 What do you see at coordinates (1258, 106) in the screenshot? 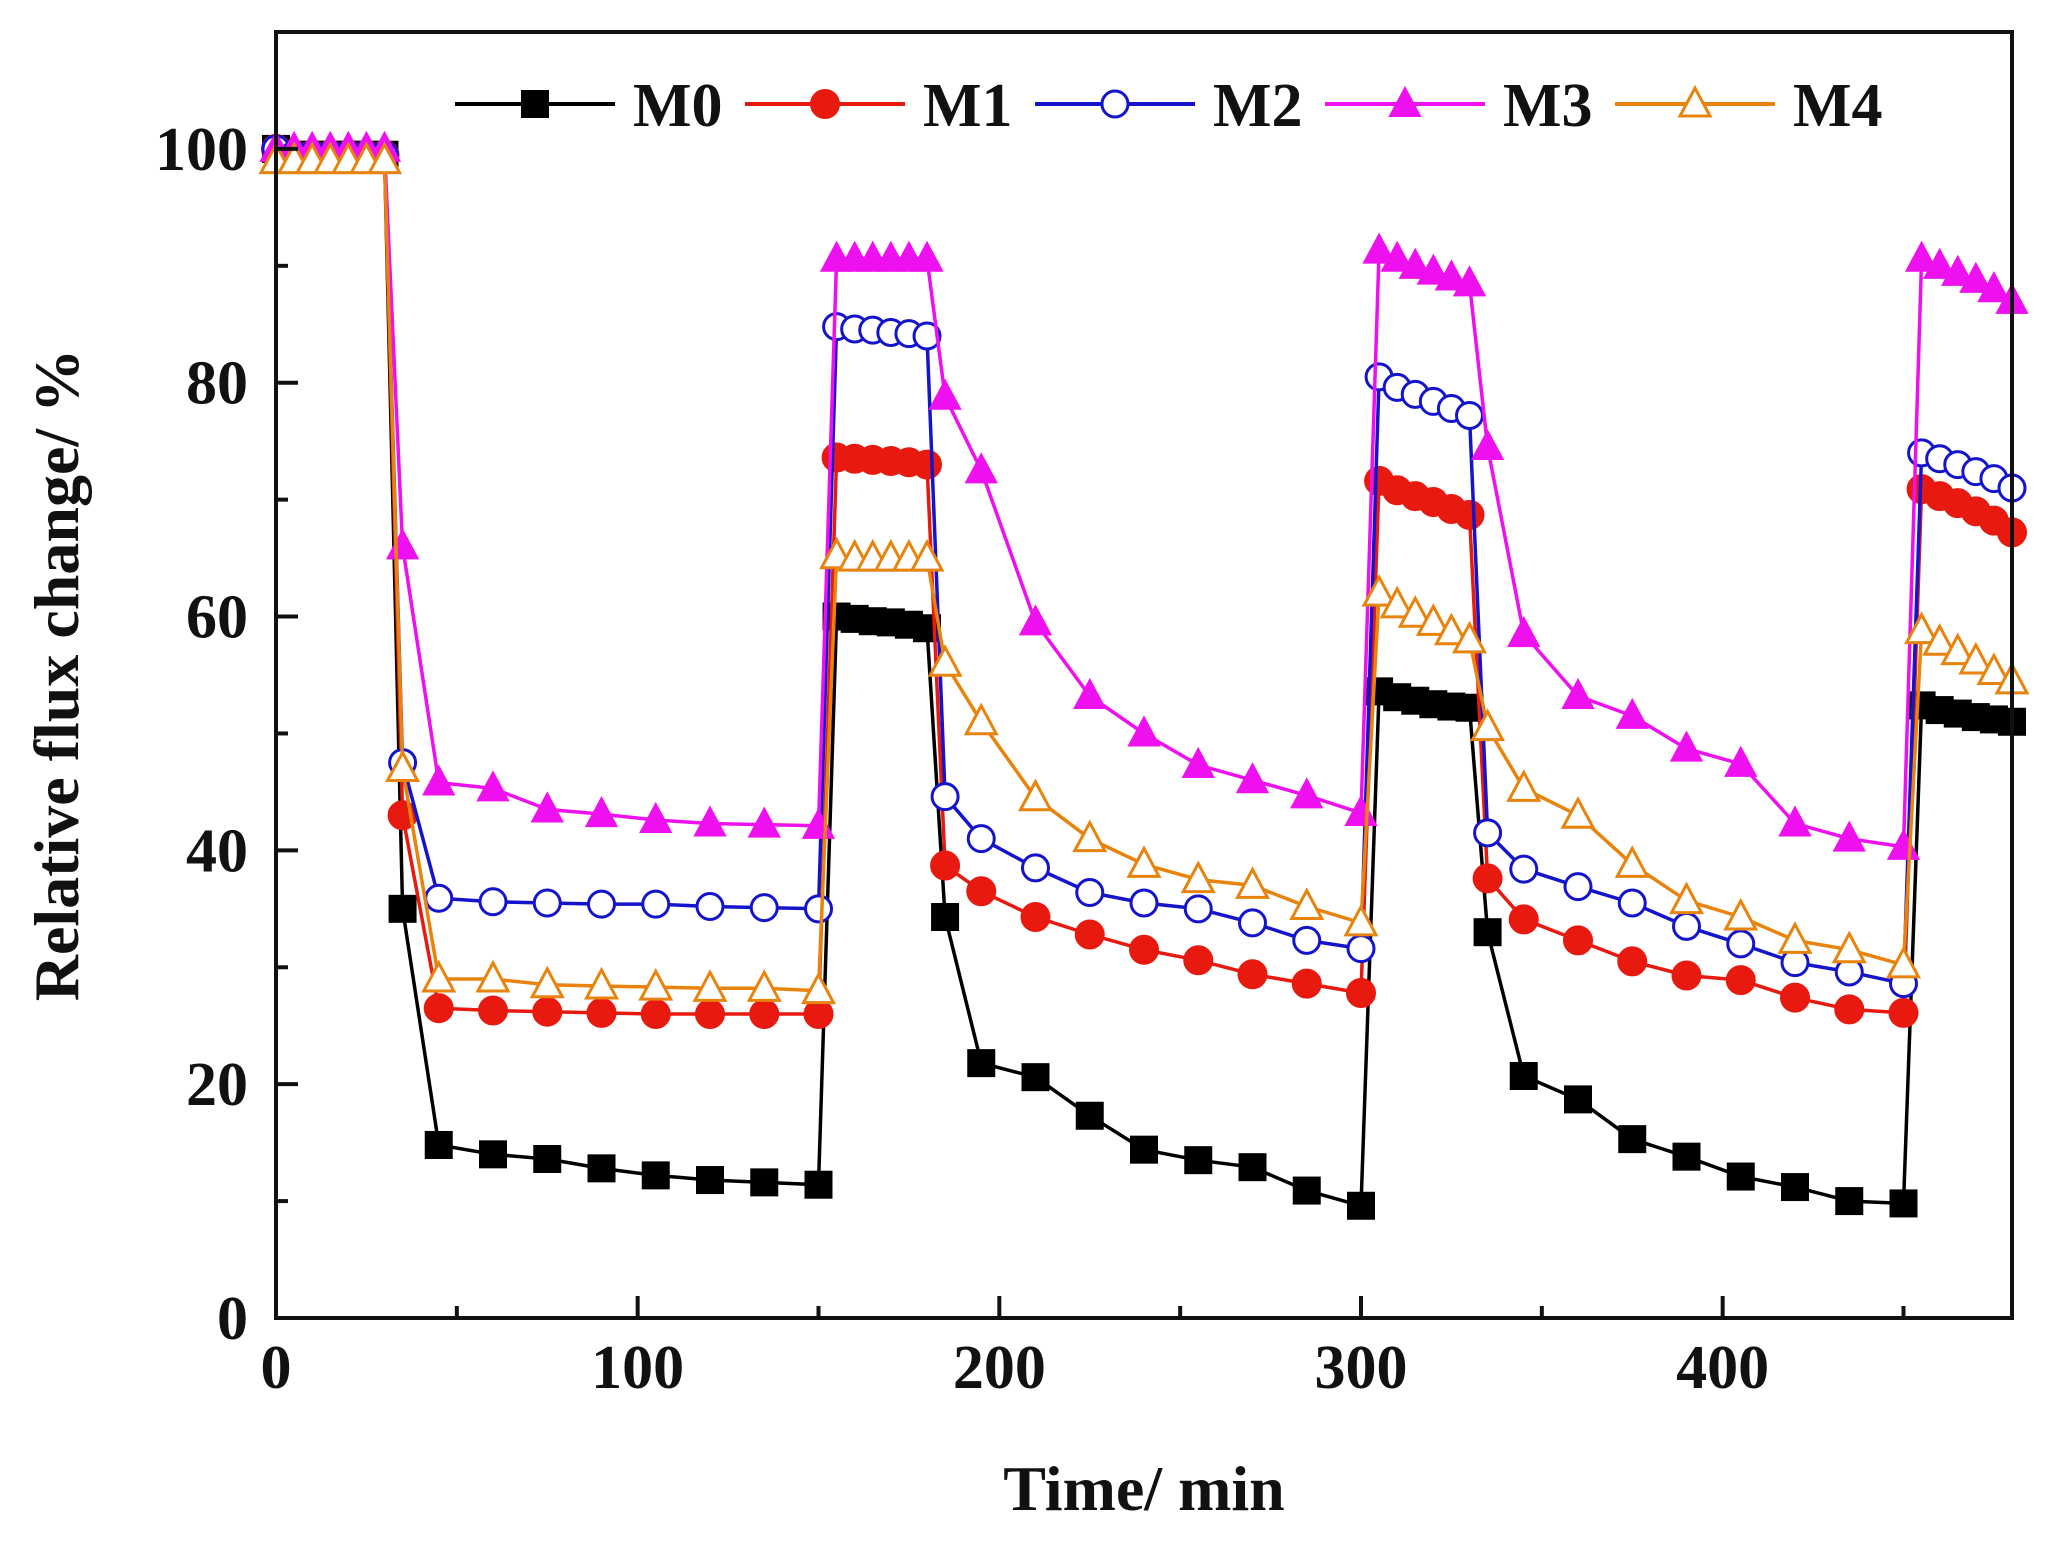
I see `legend-label: M2` at bounding box center [1258, 106].